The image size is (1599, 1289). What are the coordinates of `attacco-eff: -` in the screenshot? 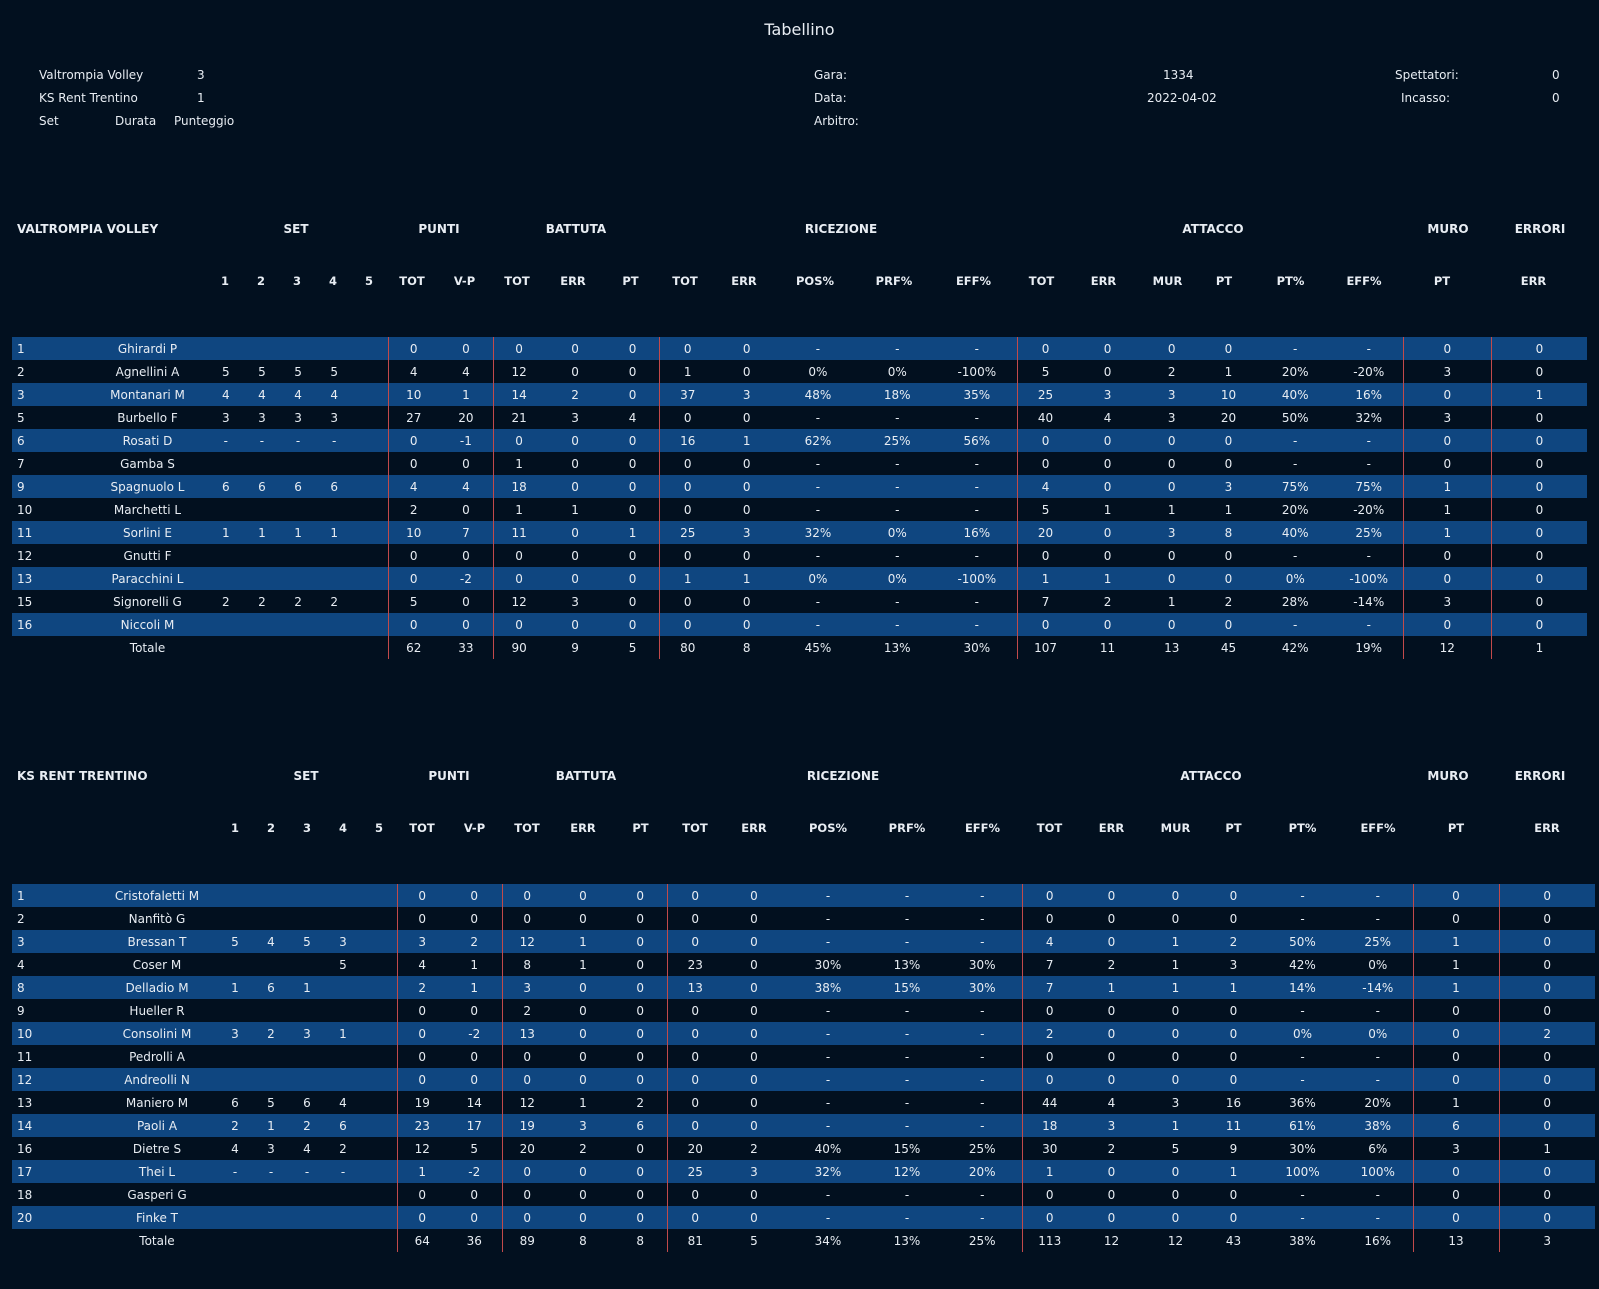 It's located at (1378, 918).